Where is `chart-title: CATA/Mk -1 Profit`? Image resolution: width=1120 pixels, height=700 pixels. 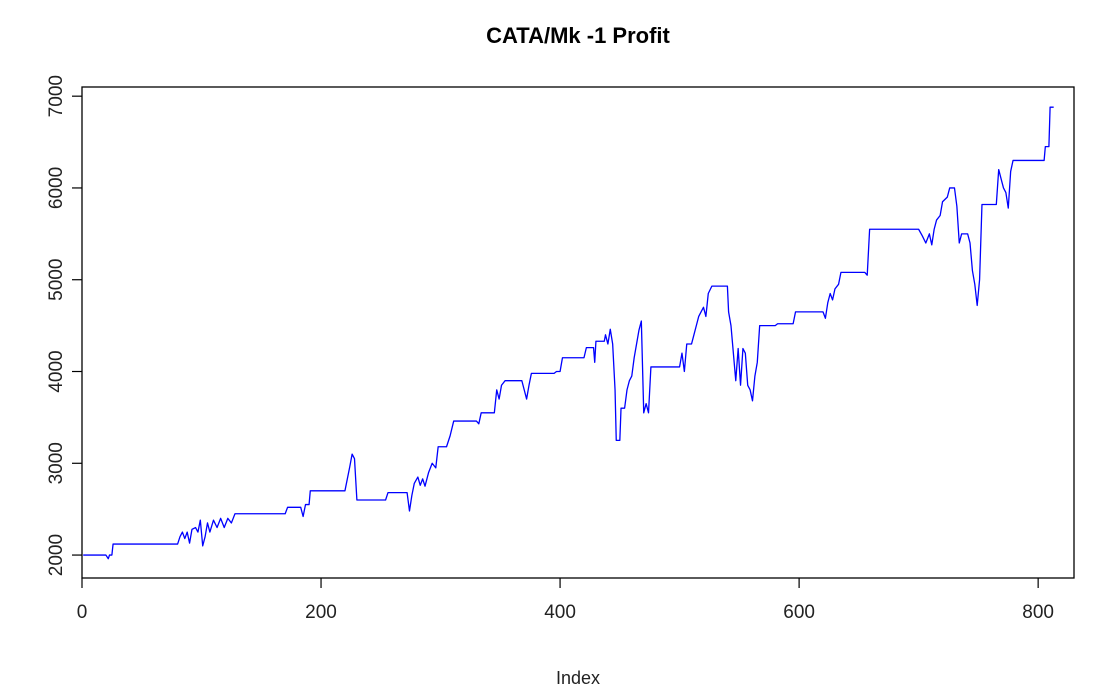
chart-title: CATA/Mk -1 Profit is located at coordinates (578, 35).